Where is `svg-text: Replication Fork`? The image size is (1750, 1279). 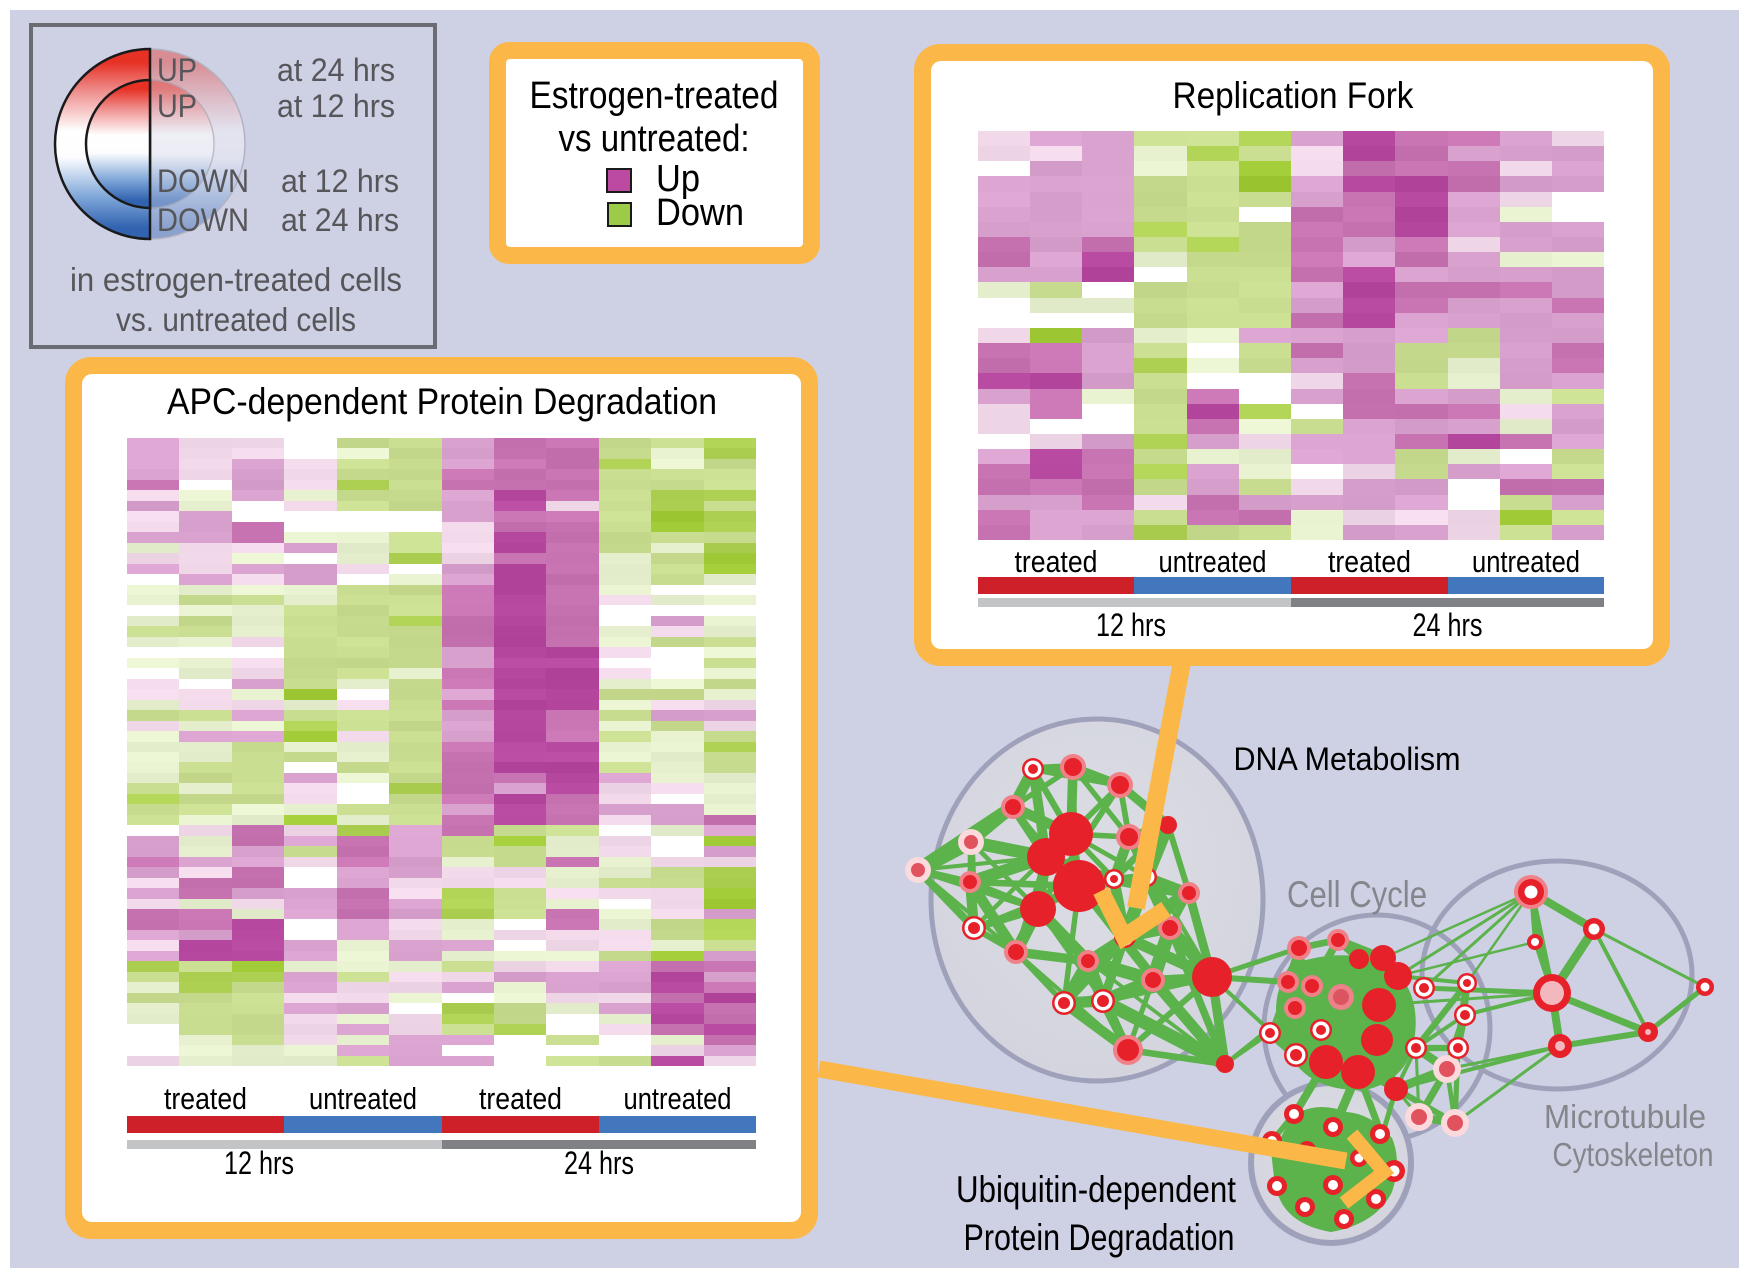 svg-text: Replication Fork is located at coordinates (1293, 95).